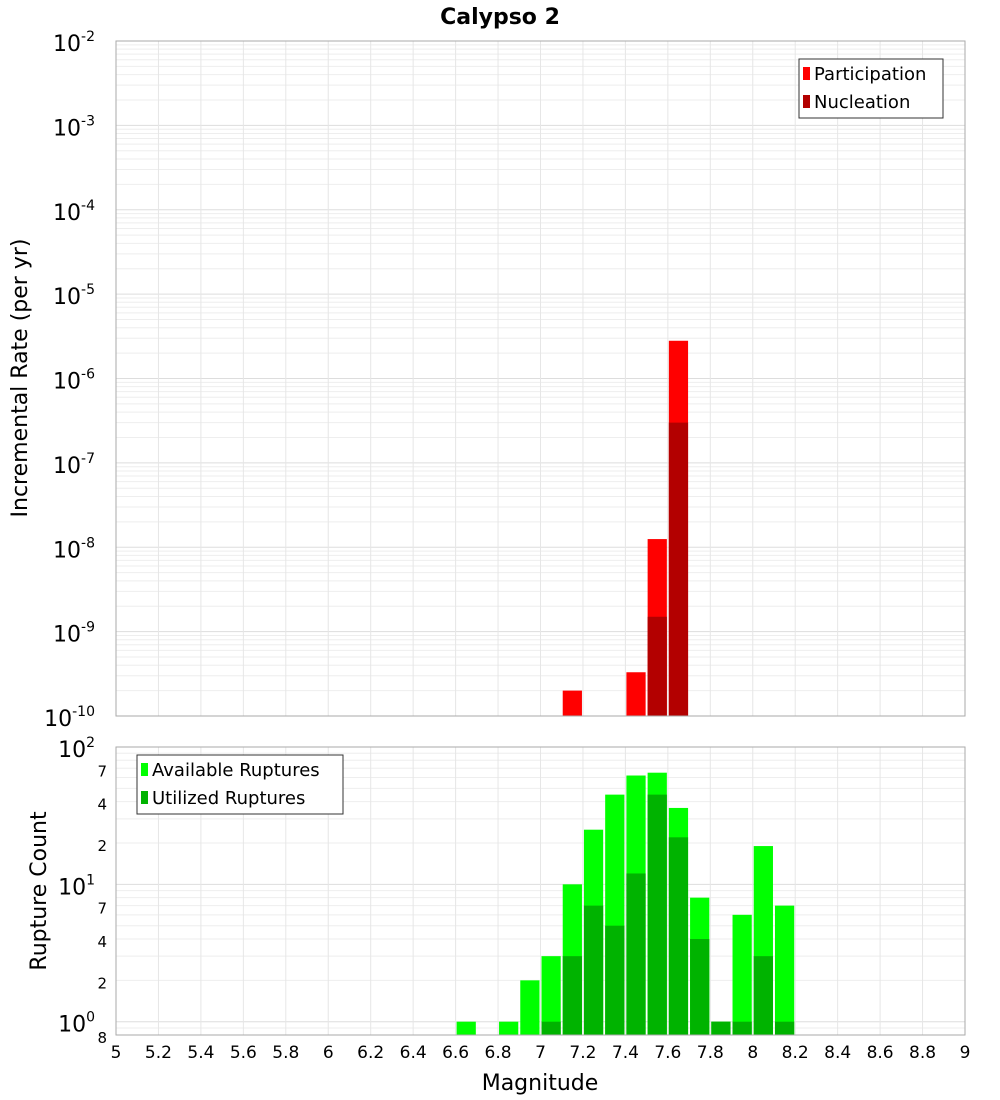 The height and width of the screenshot is (1100, 1000). I want to click on x-tick-label: 6.6, so click(455, 1053).